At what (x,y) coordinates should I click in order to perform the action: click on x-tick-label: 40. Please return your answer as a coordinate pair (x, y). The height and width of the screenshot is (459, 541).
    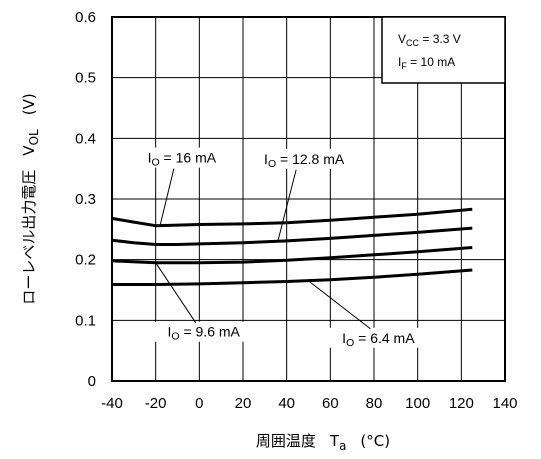
    Looking at the image, I should click on (286, 403).